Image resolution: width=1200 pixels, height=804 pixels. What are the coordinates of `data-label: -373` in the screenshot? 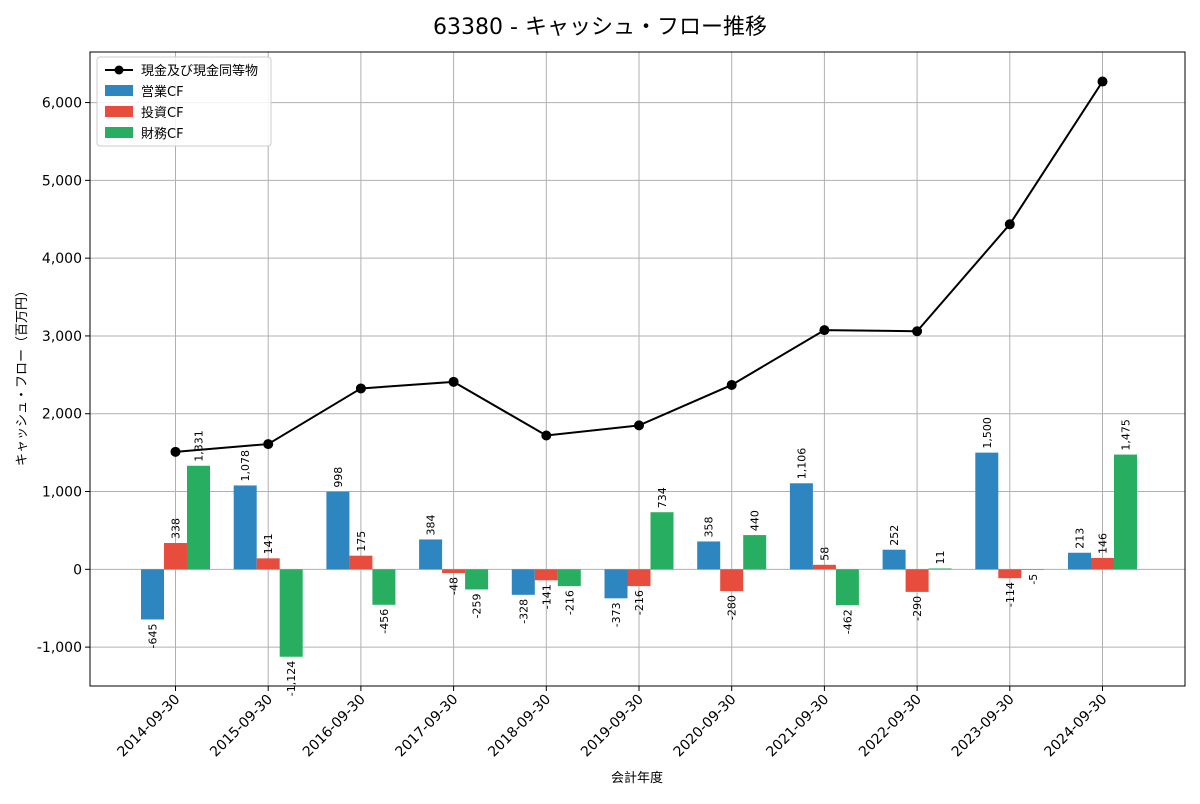 It's located at (616, 614).